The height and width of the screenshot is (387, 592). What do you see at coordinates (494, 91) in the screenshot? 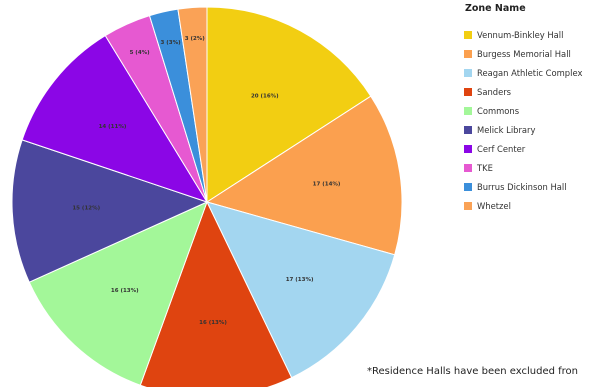
I see `legend-label: Sanders` at bounding box center [494, 91].